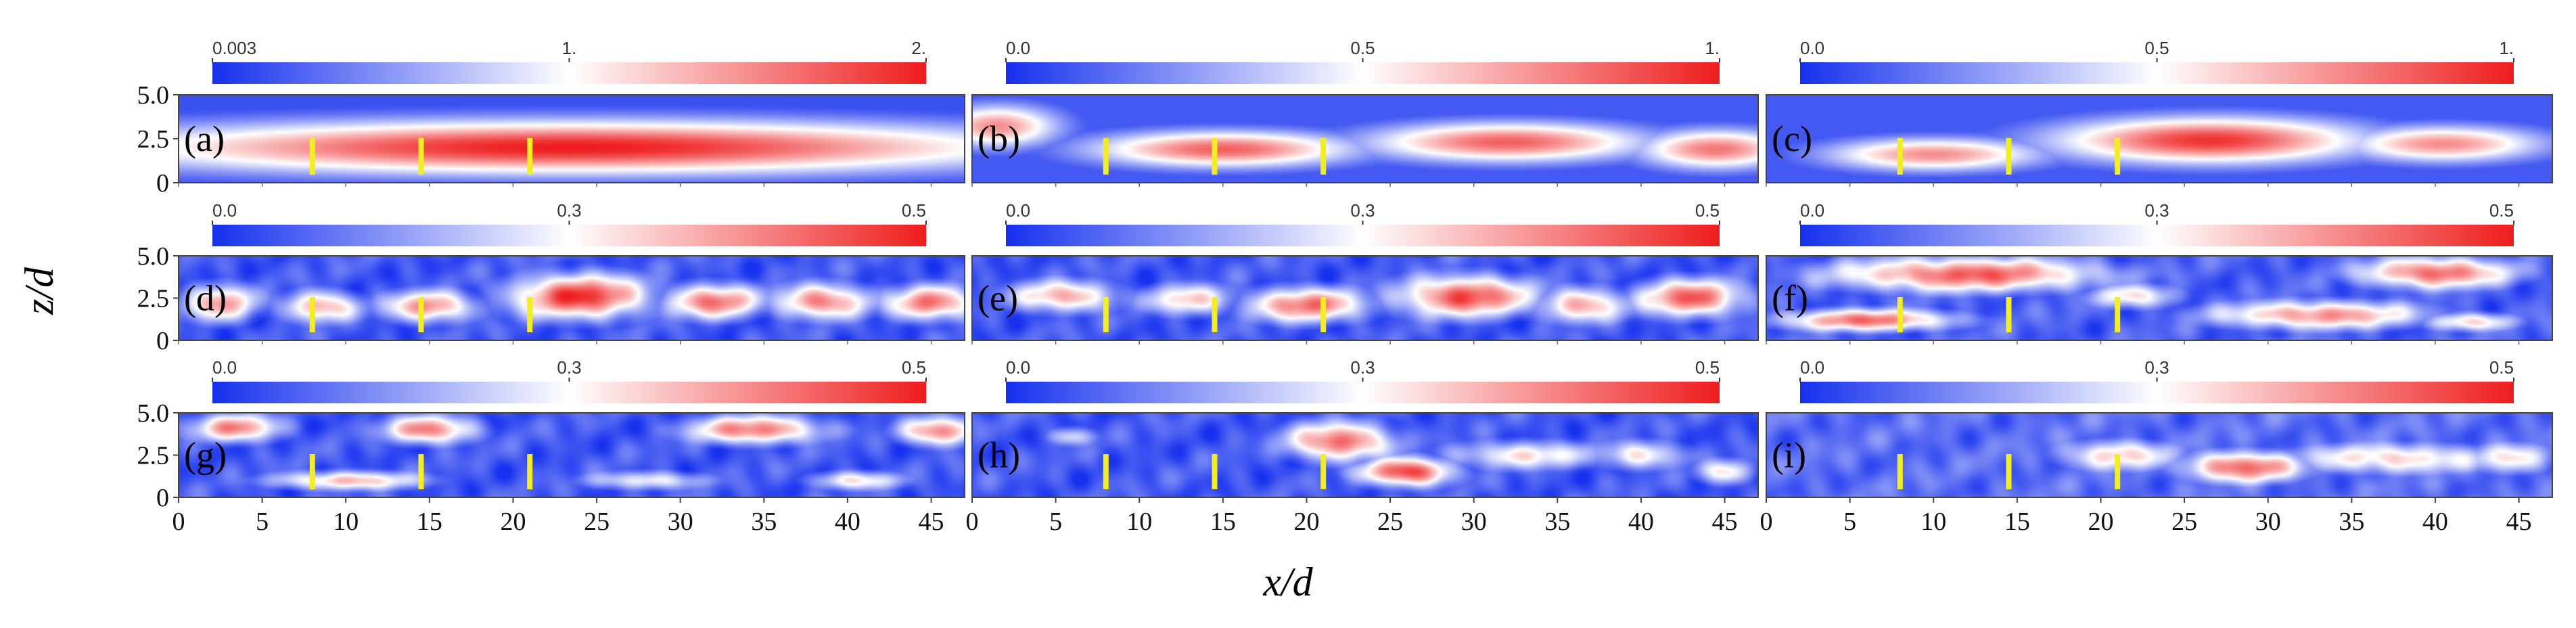 The image size is (2576, 628). I want to click on colorbar-tick-label: 2., so click(918, 48).